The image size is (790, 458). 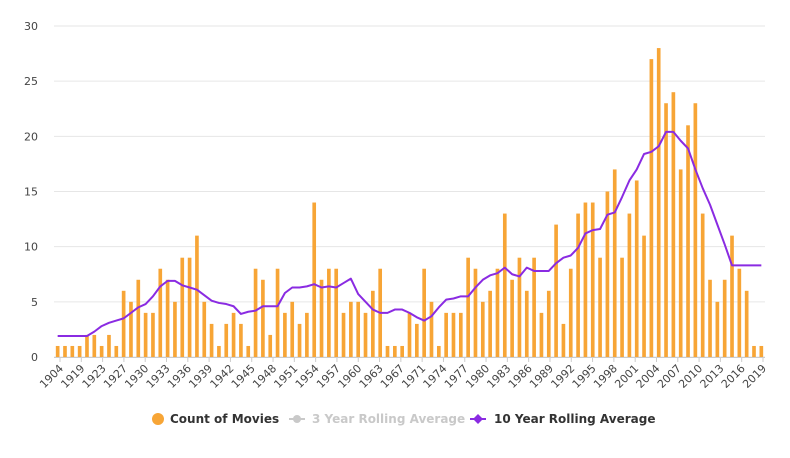 What do you see at coordinates (72, 351) in the screenshot?
I see `bar-1920` at bounding box center [72, 351].